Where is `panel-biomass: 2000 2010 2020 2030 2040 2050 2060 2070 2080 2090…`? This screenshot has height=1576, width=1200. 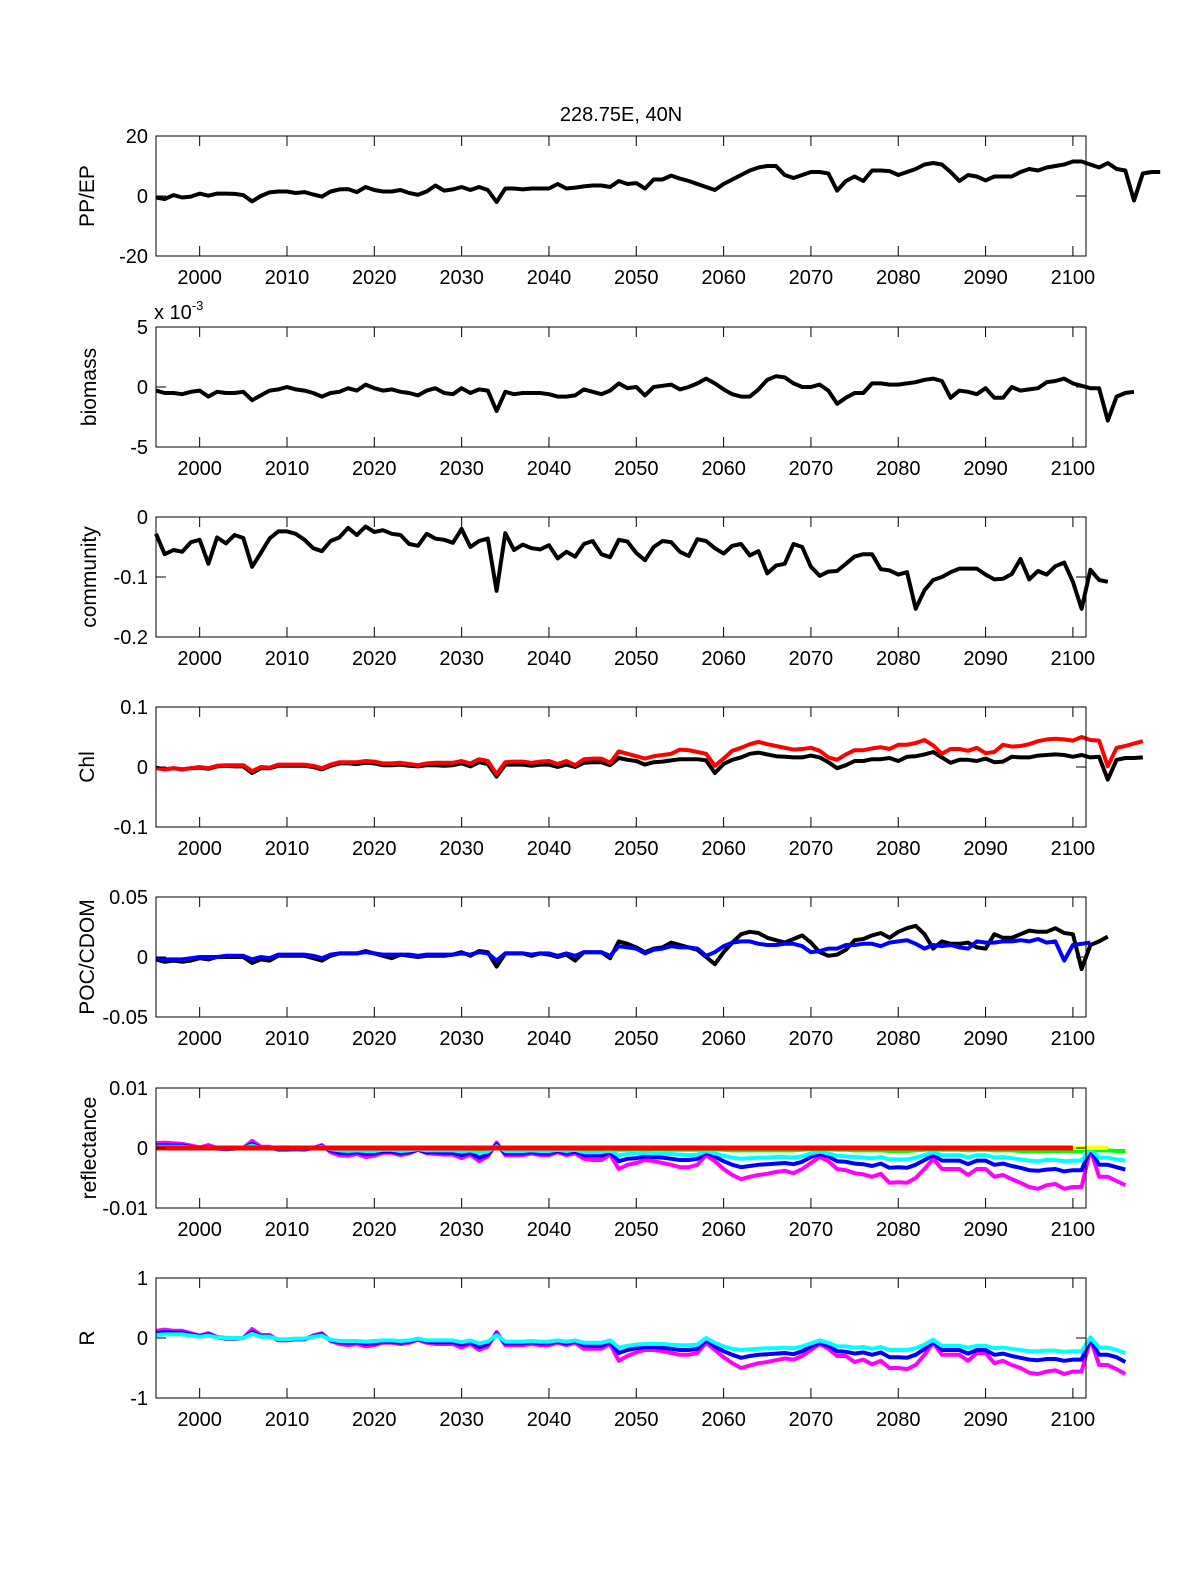
panel-biomass: 2000 2010 2020 2030 2040 2050 2060 2070 2080 2090… is located at coordinates (606, 389).